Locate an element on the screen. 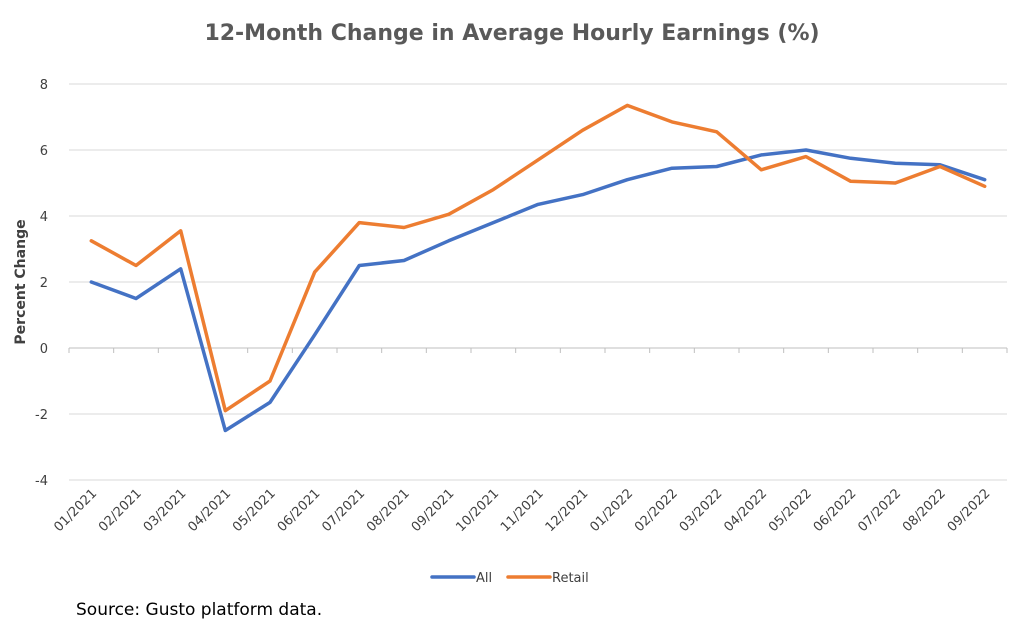 The width and height of the screenshot is (1024, 636). y-axis-ticks: -4 -2 0 2 4 6 8 is located at coordinates (41, 283).